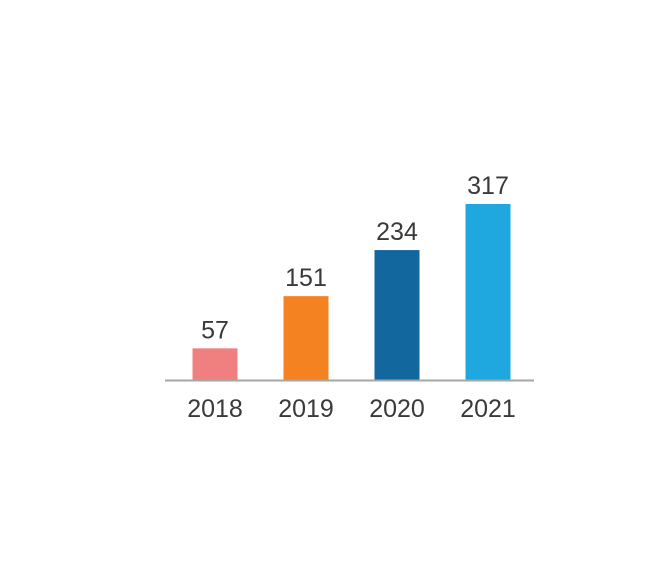 The height and width of the screenshot is (562, 648). Describe the element at coordinates (355, 258) in the screenshot. I see `data-labels-group: 57 151 234 317` at that location.